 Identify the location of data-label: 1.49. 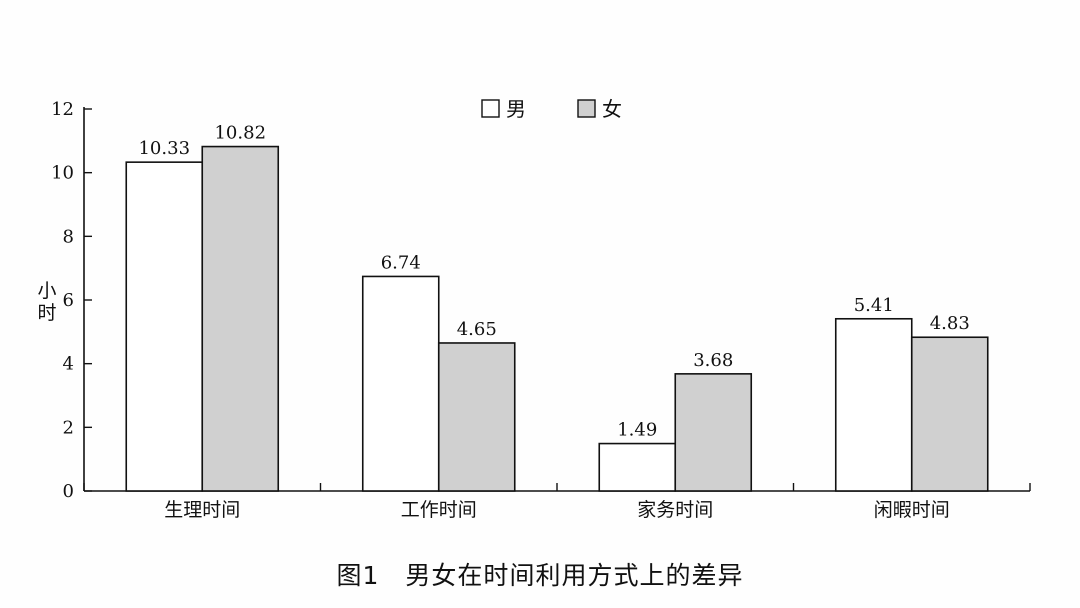
(637, 430).